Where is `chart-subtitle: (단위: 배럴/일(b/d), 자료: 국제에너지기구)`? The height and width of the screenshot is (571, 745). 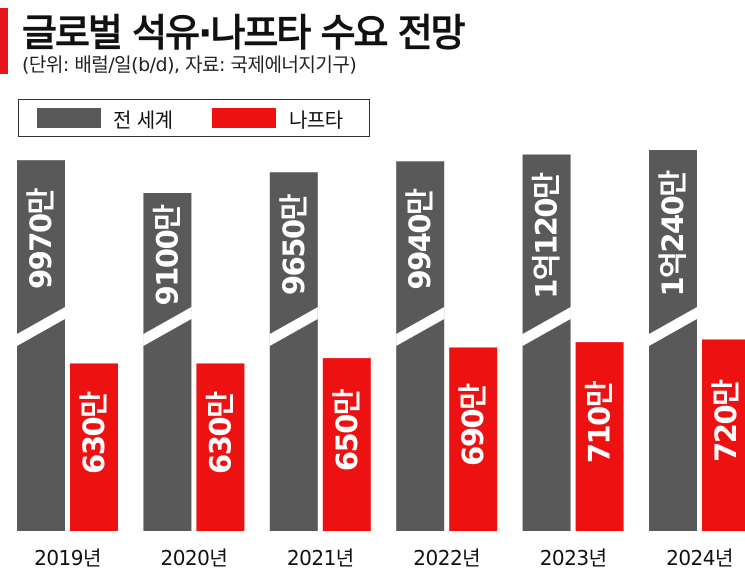 chart-subtitle: (단위: 배럴/일(b/d), 자료: 국제에너지기구) is located at coordinates (189, 65).